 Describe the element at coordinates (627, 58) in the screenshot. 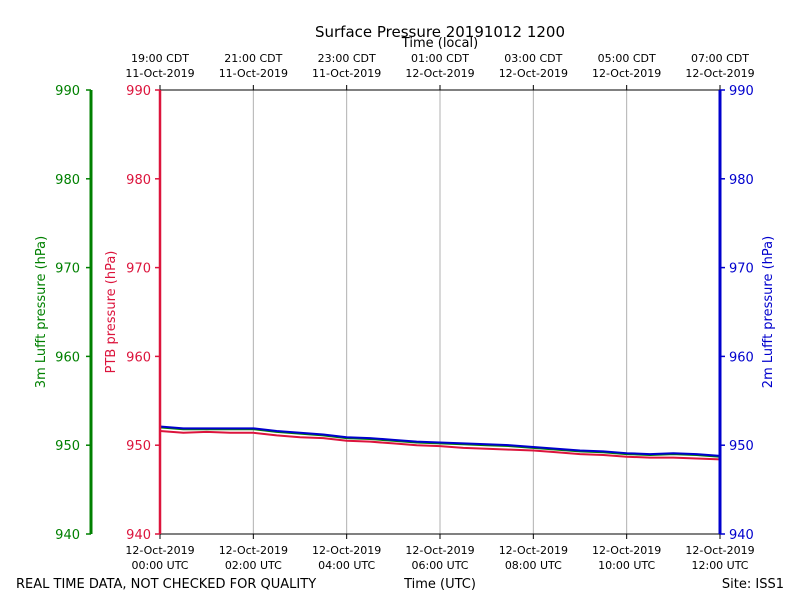

I see `top-tick-label-time: 05:00 CDT` at that location.